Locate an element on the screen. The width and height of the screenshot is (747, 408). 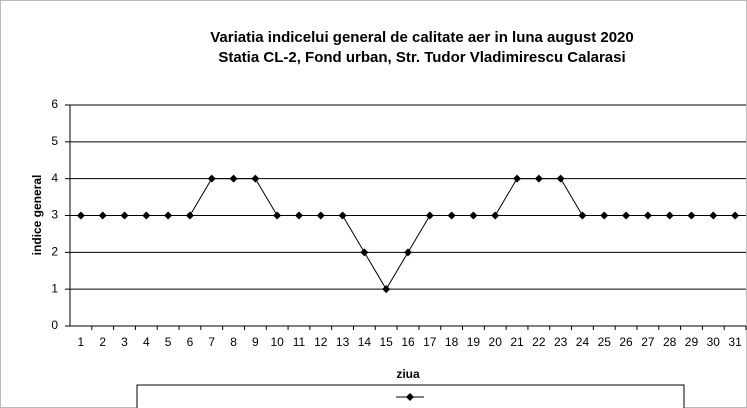
x-tick-label: 12 is located at coordinates (321, 342).